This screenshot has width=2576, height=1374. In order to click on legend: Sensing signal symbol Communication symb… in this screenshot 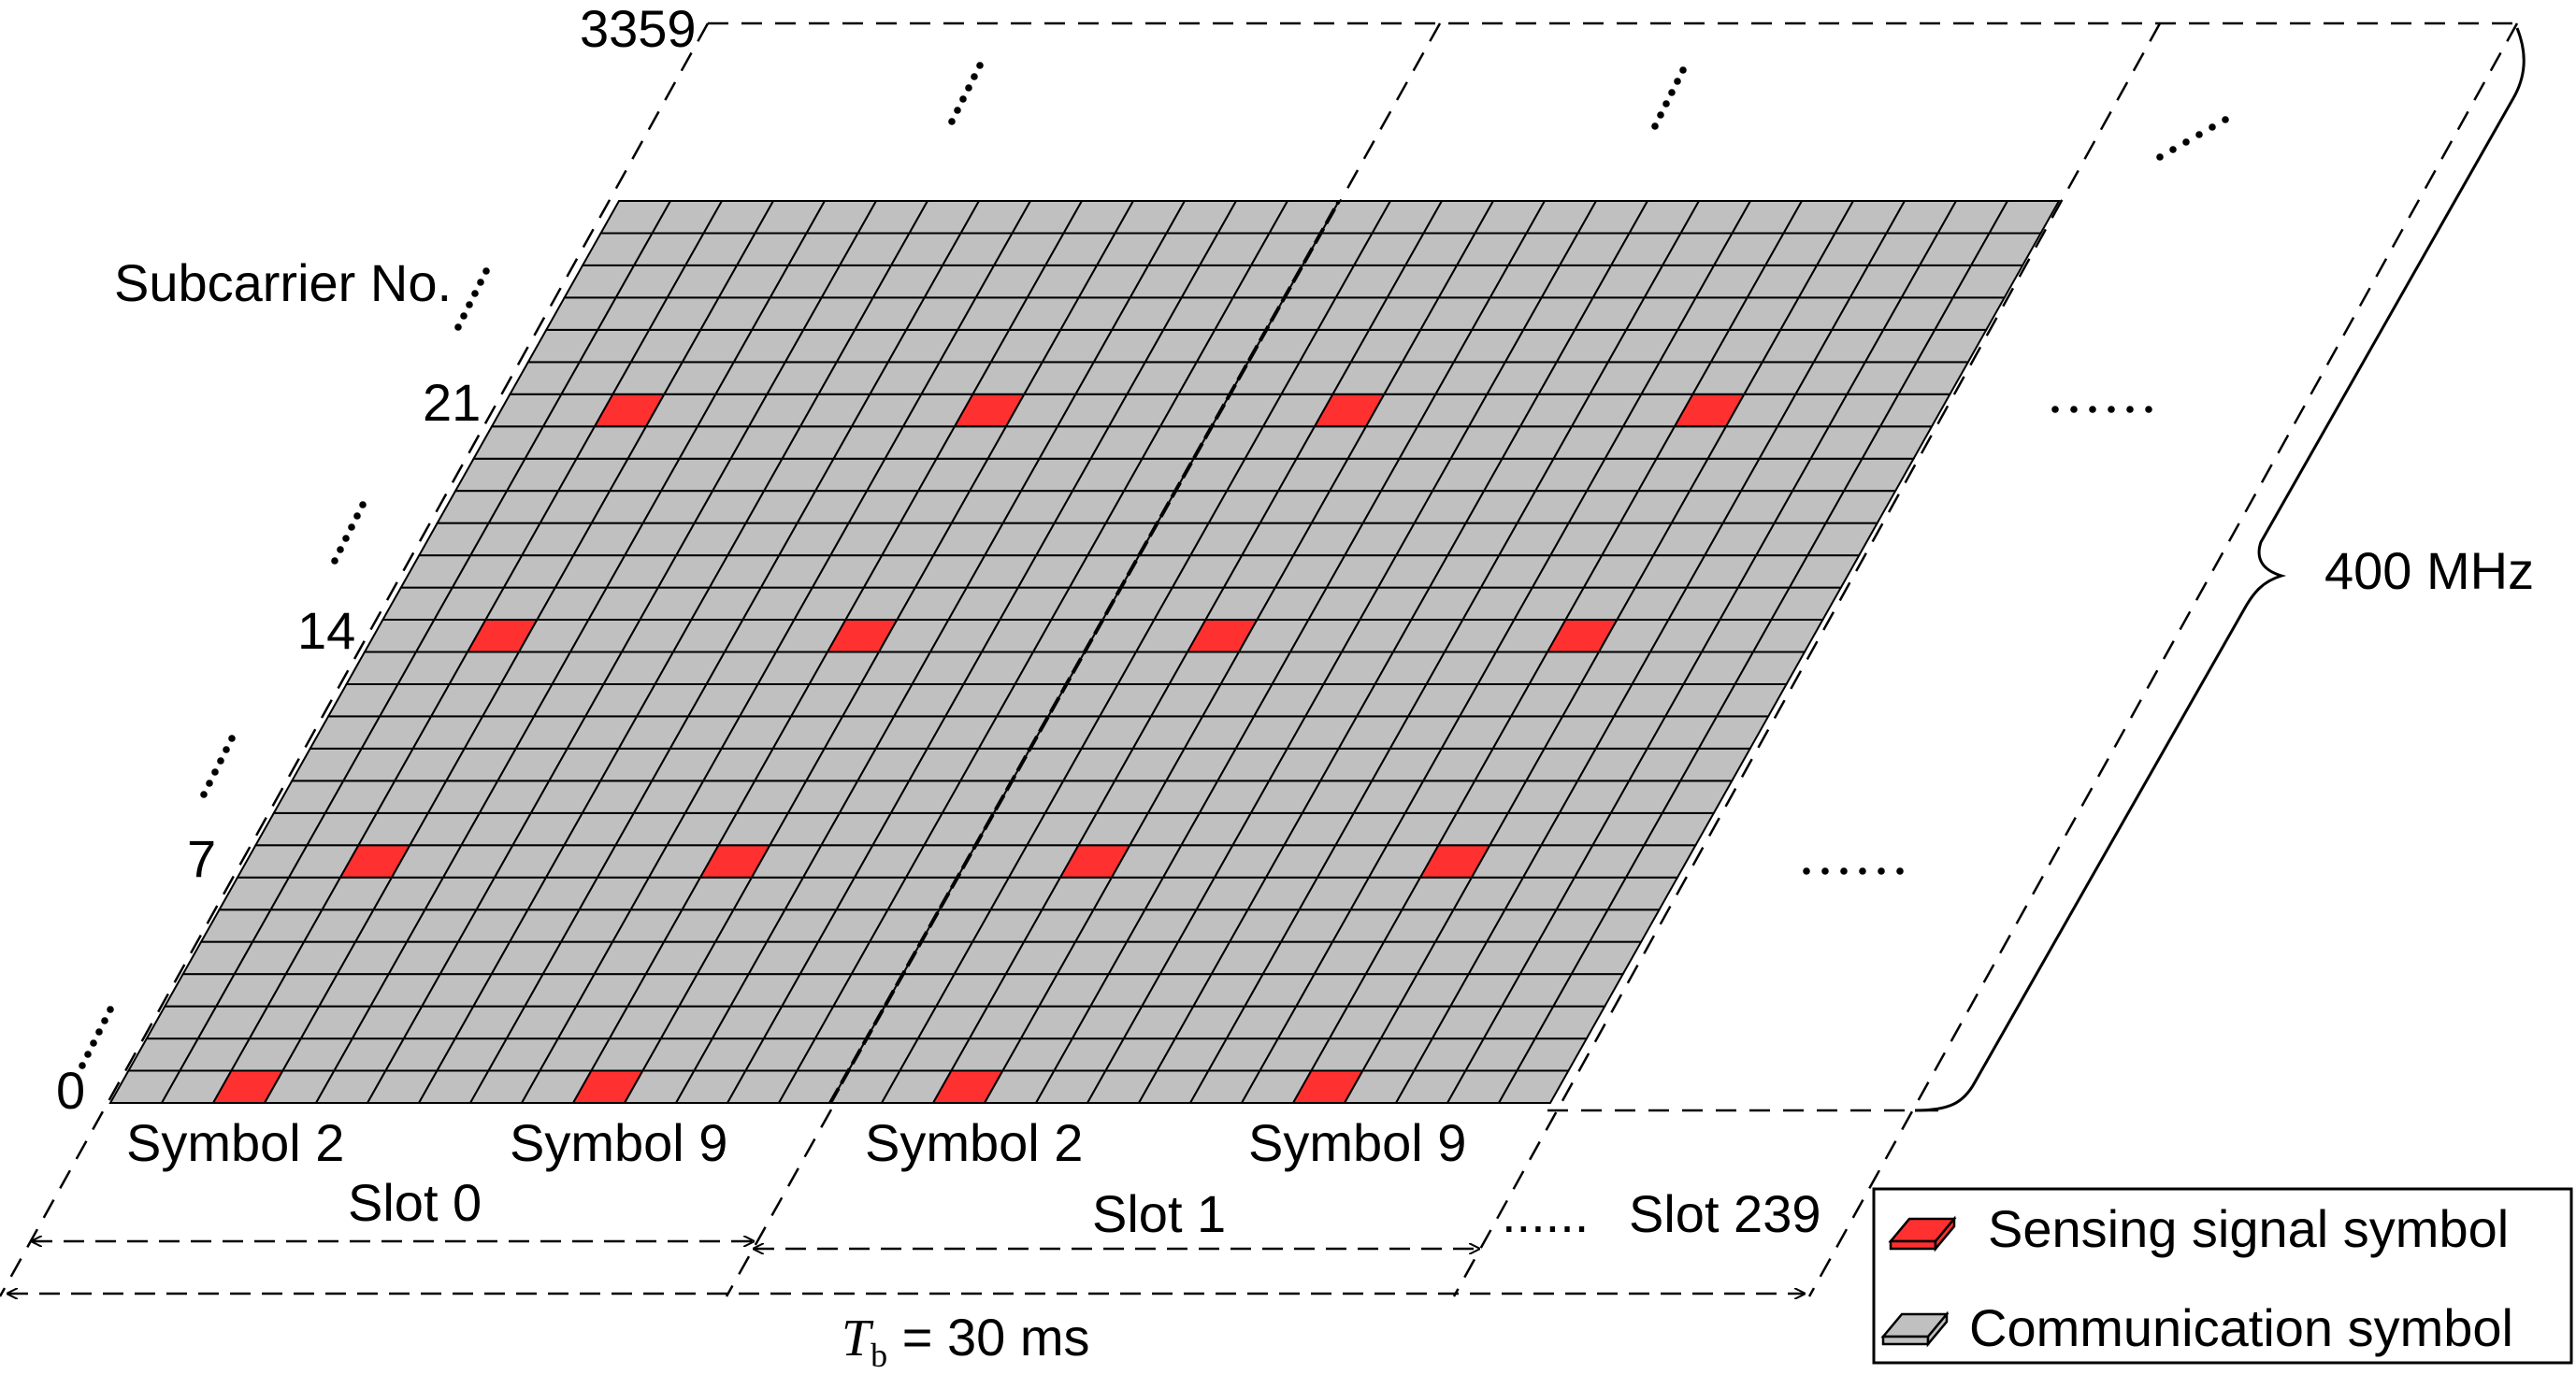, I will do `click(2222, 1276)`.